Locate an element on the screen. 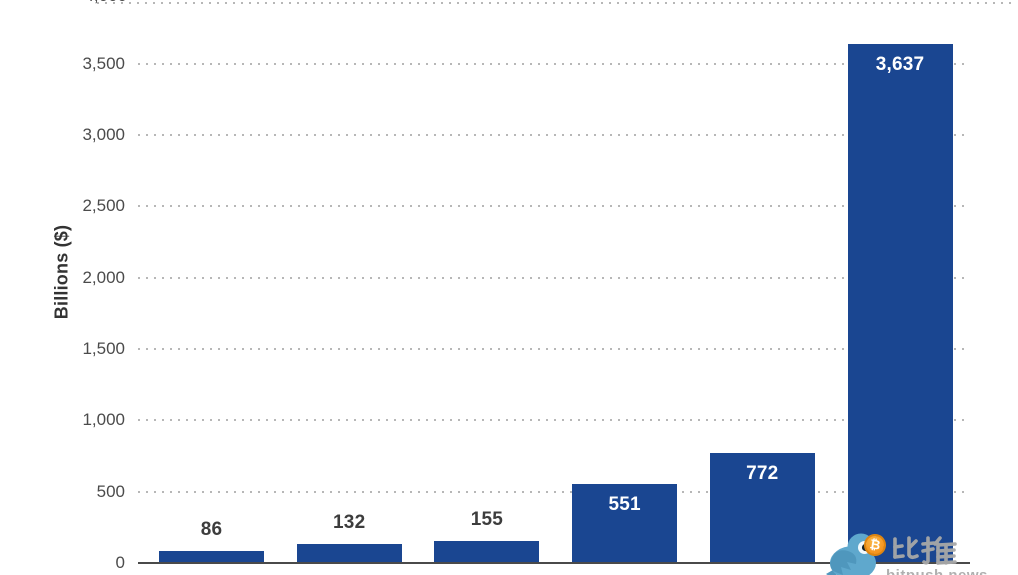 The image size is (1018, 575). y-tick-label-3500: 3,500 is located at coordinates (103, 63).